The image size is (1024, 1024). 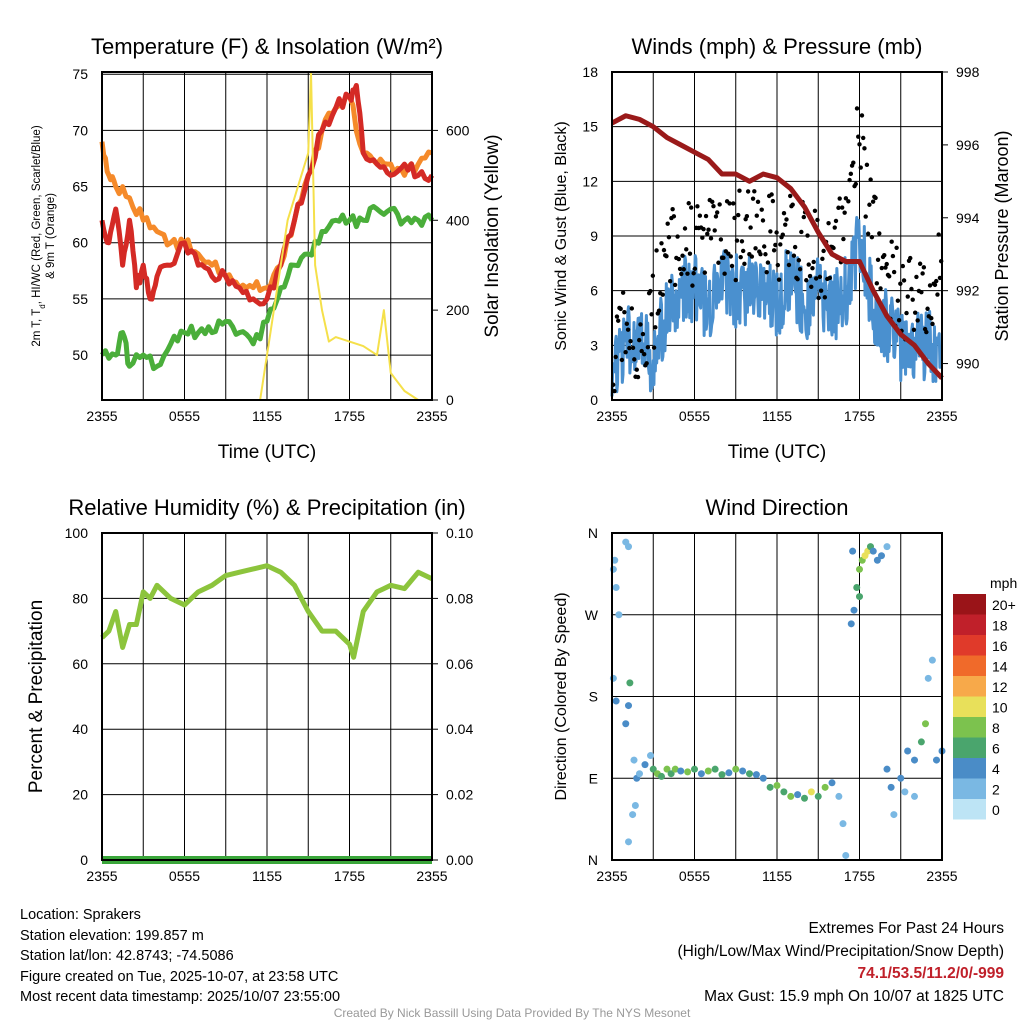 What do you see at coordinates (1003, 583) in the screenshot?
I see `legend-title: mph` at bounding box center [1003, 583].